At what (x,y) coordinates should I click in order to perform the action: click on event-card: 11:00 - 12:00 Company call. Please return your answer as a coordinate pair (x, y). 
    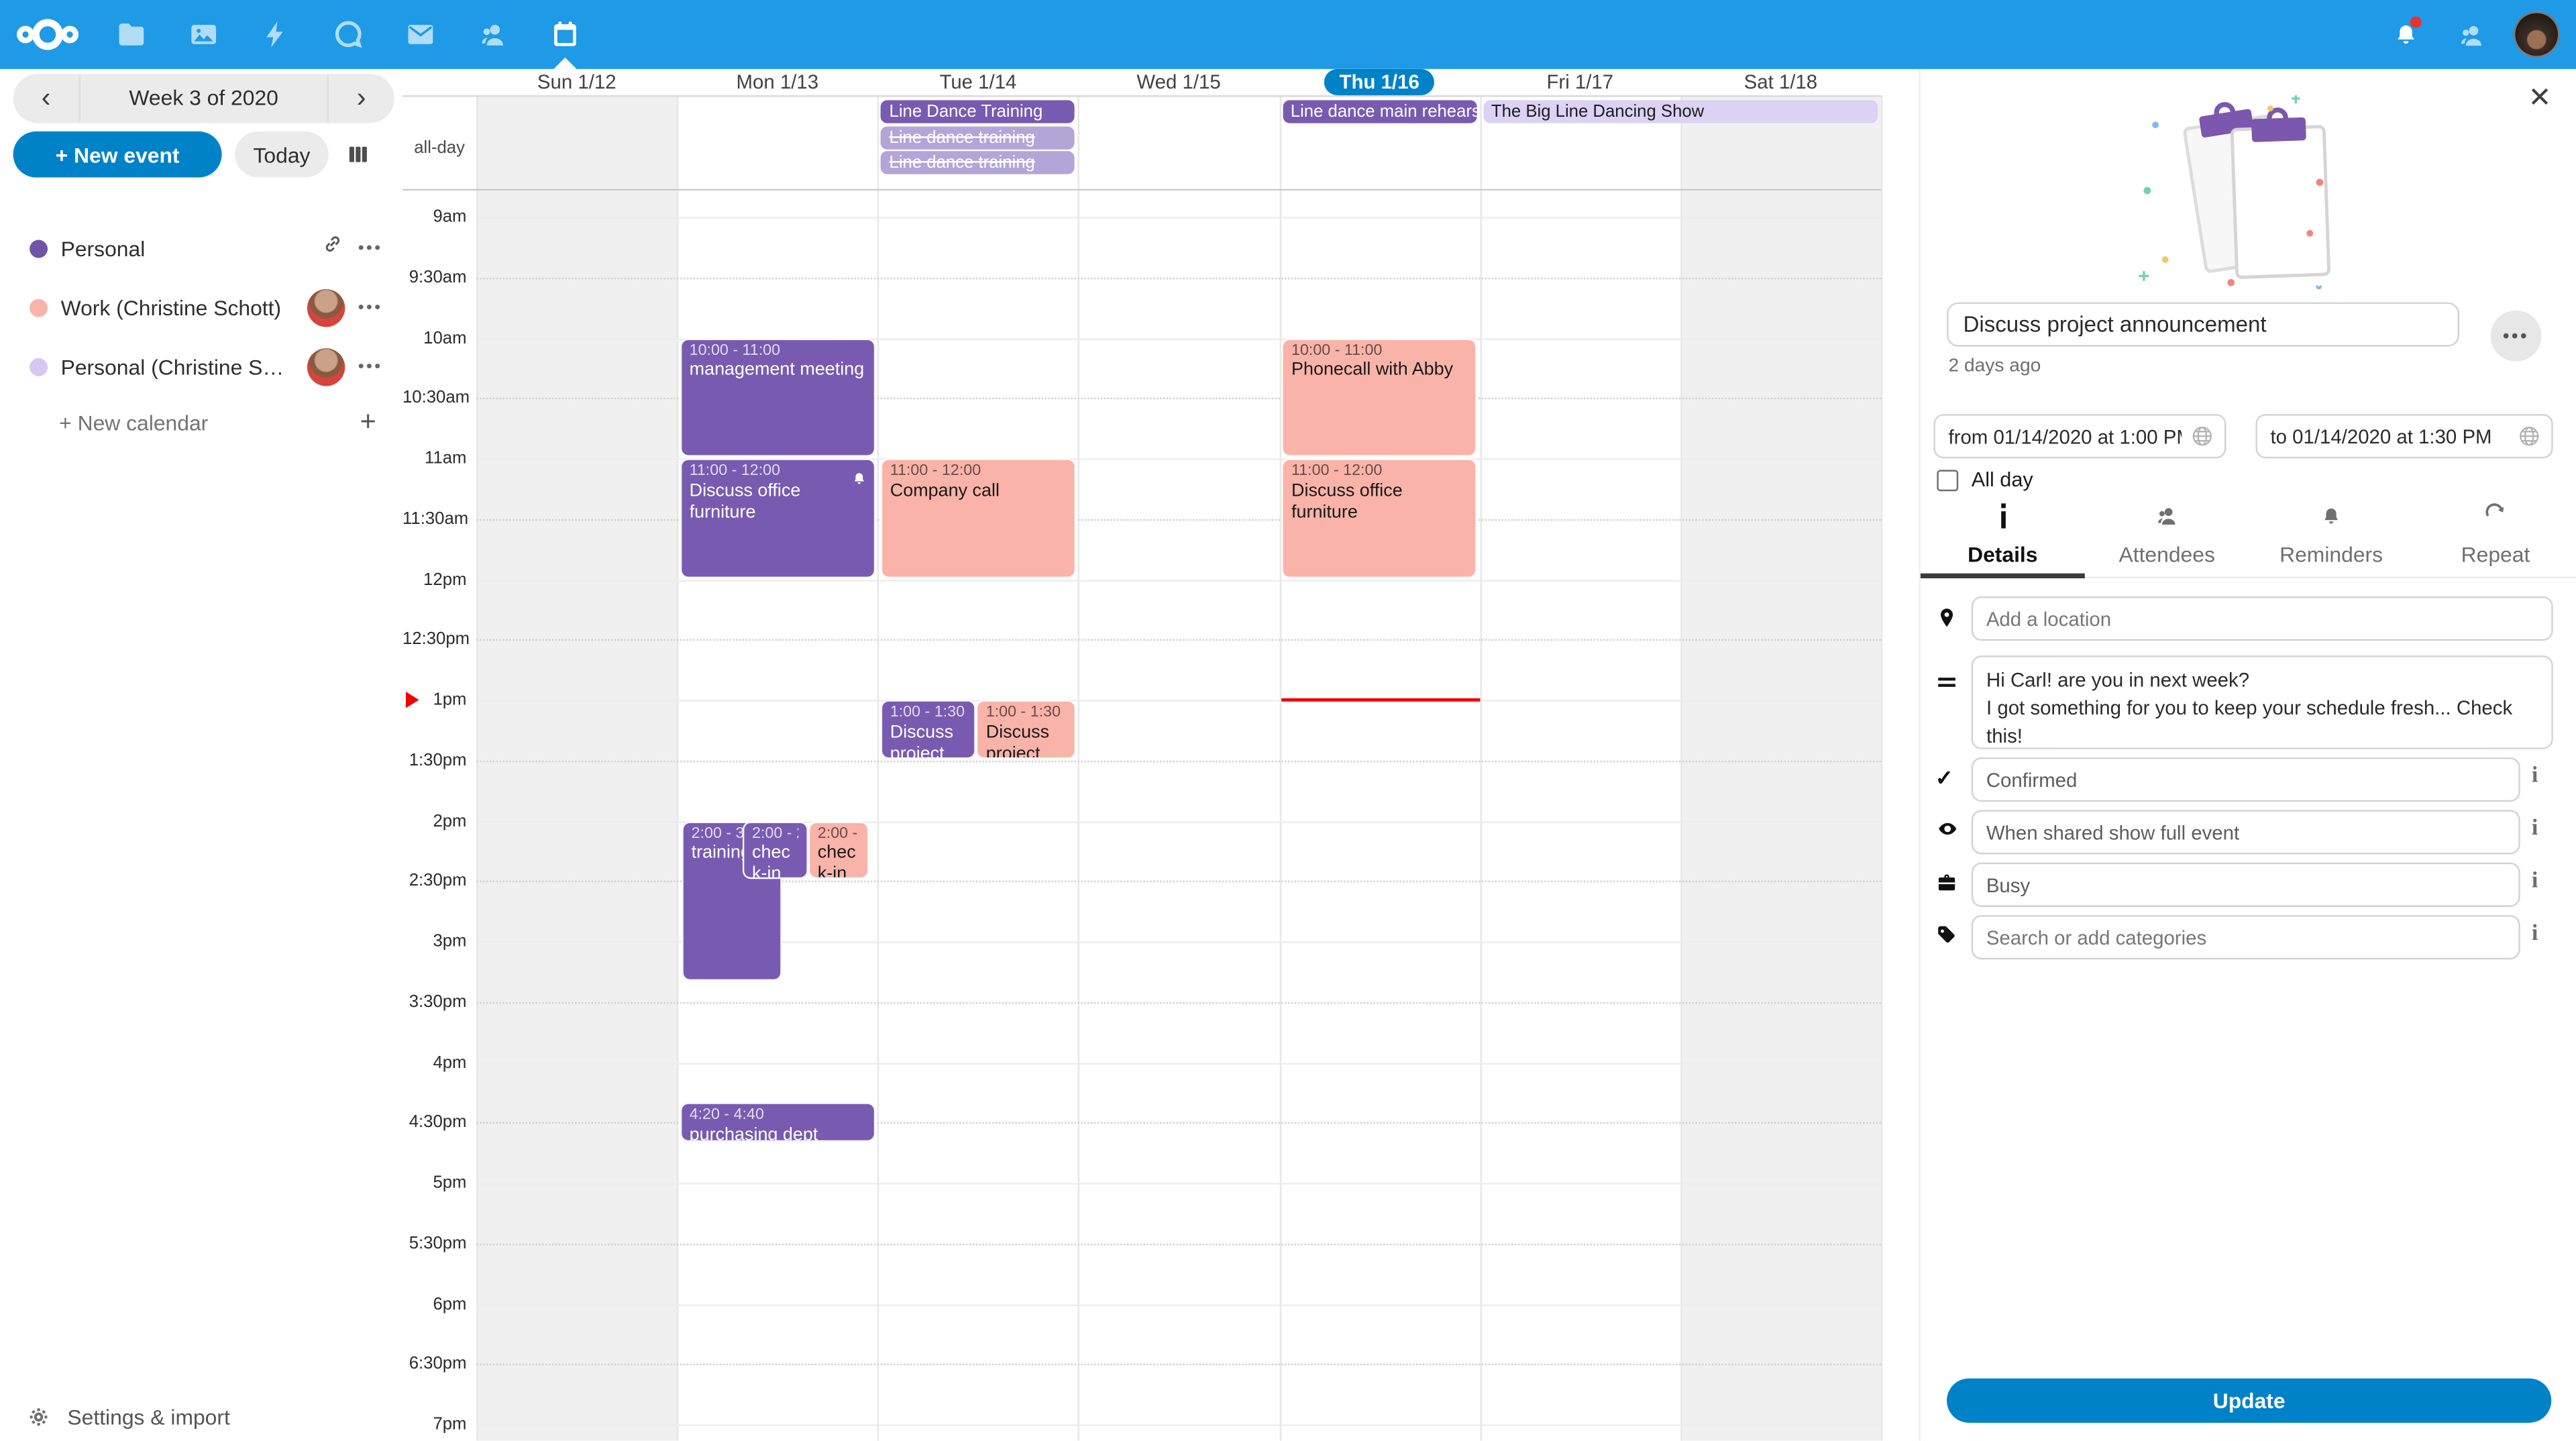
    Looking at the image, I should click on (978, 518).